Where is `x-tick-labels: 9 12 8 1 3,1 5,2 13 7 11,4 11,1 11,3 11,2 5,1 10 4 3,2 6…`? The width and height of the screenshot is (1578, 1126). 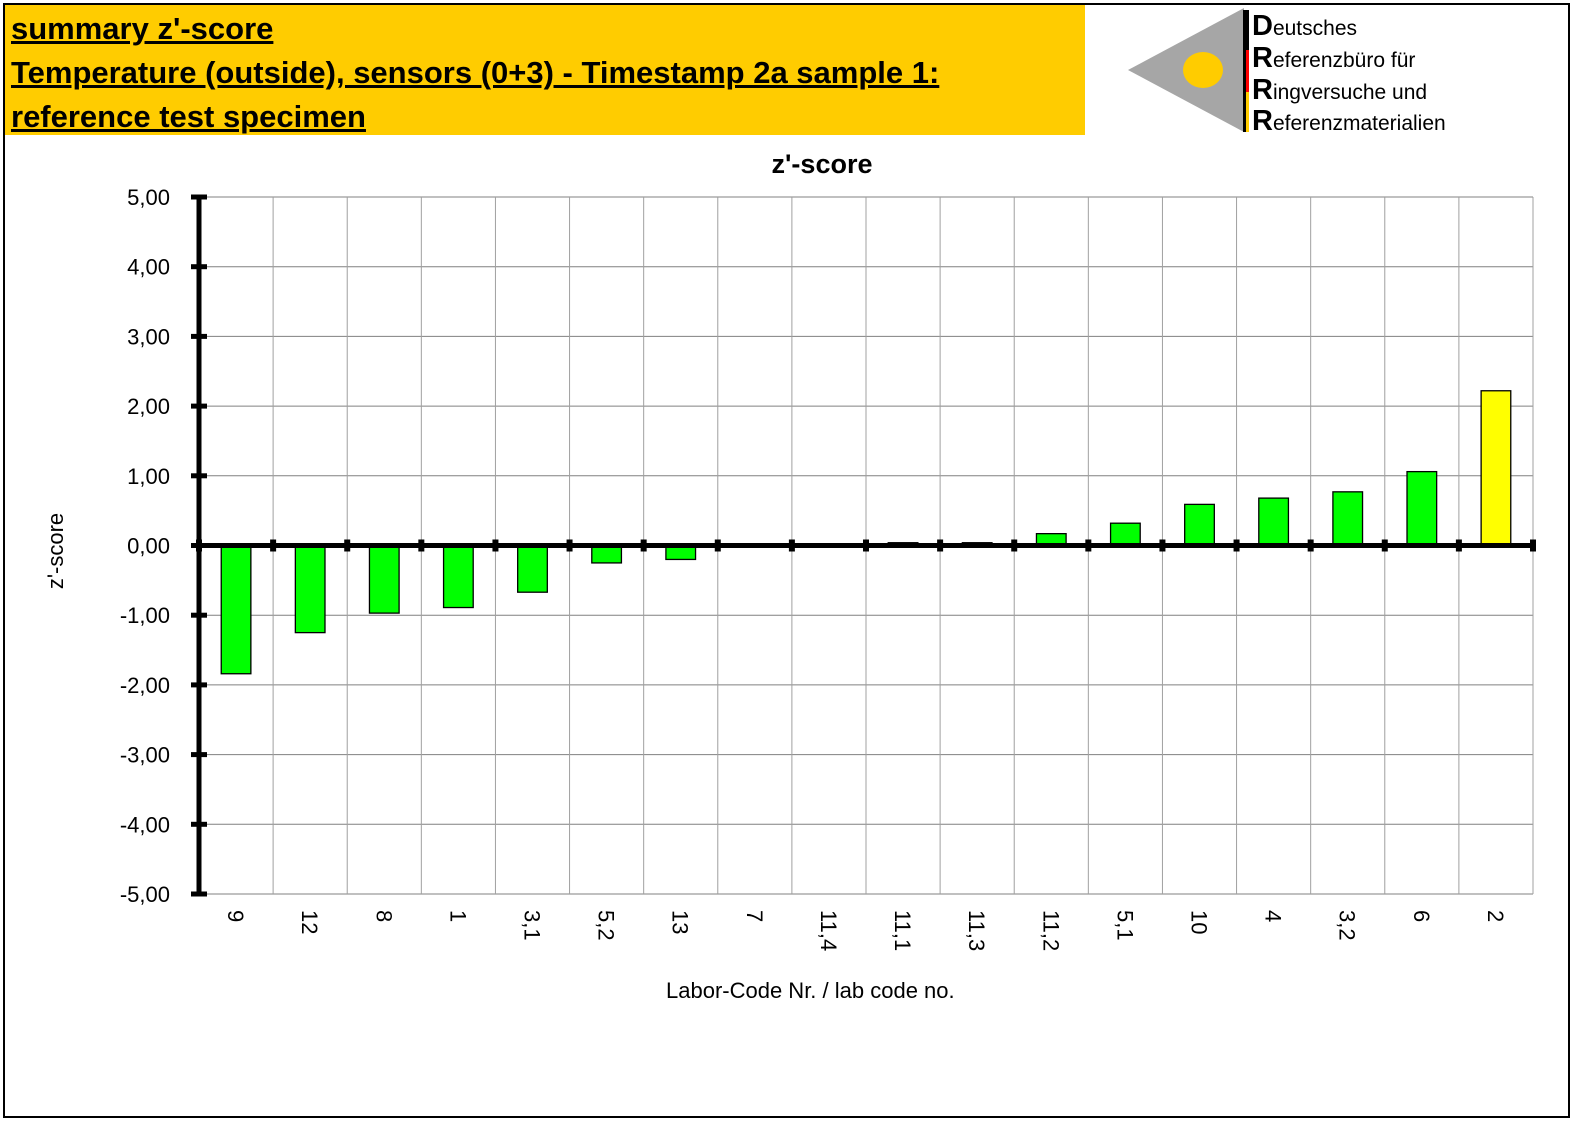
x-tick-labels: 9 12 8 1 3,1 5,2 13 7 11,4 11,1 11,3 11,2 5,1 10 4 3,2 6… is located at coordinates (865, 930).